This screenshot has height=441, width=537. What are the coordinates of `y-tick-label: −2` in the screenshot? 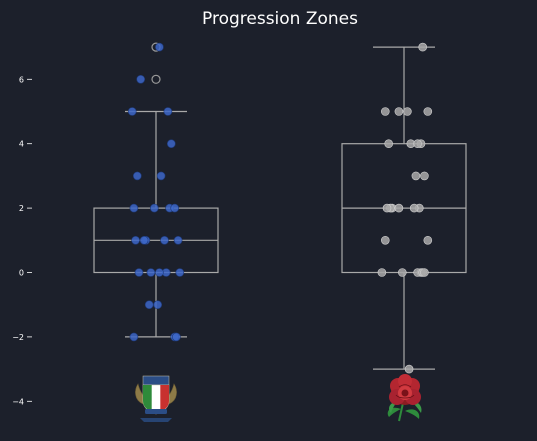 It's located at (18, 337).